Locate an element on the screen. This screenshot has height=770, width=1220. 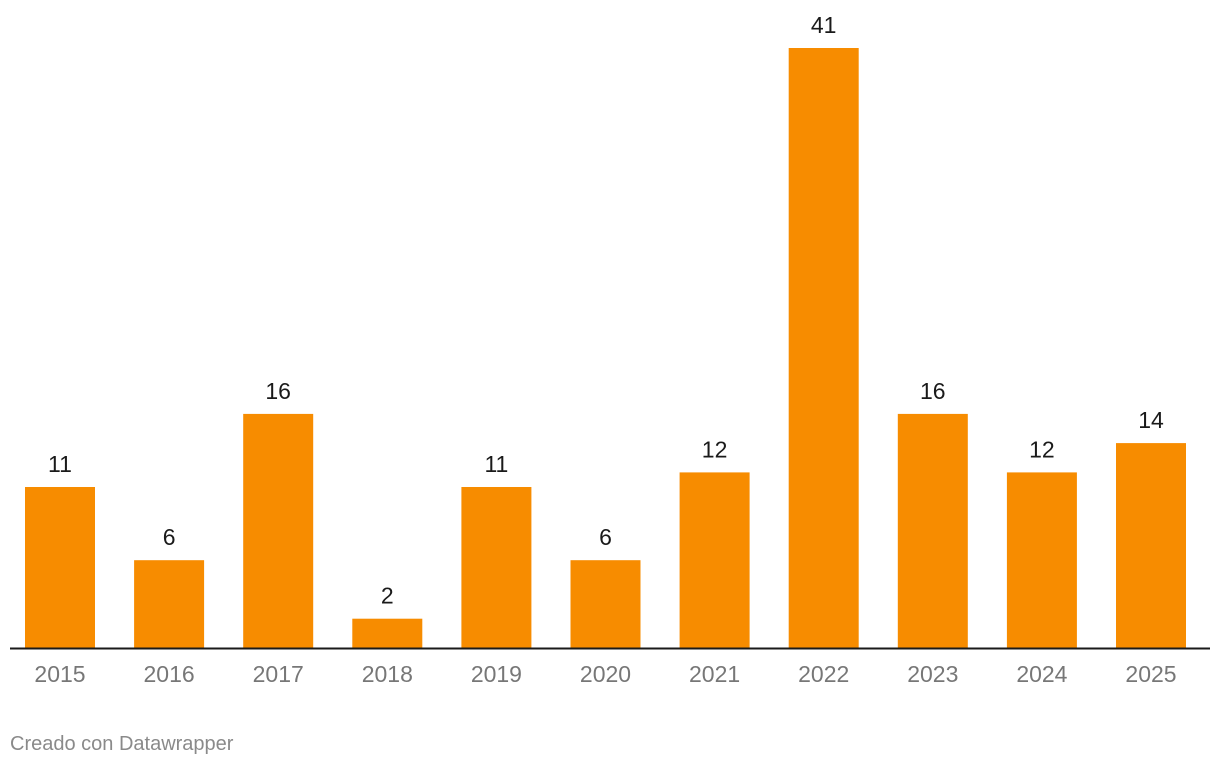
x-tick-label-2025: 2025 is located at coordinates (1150, 674).